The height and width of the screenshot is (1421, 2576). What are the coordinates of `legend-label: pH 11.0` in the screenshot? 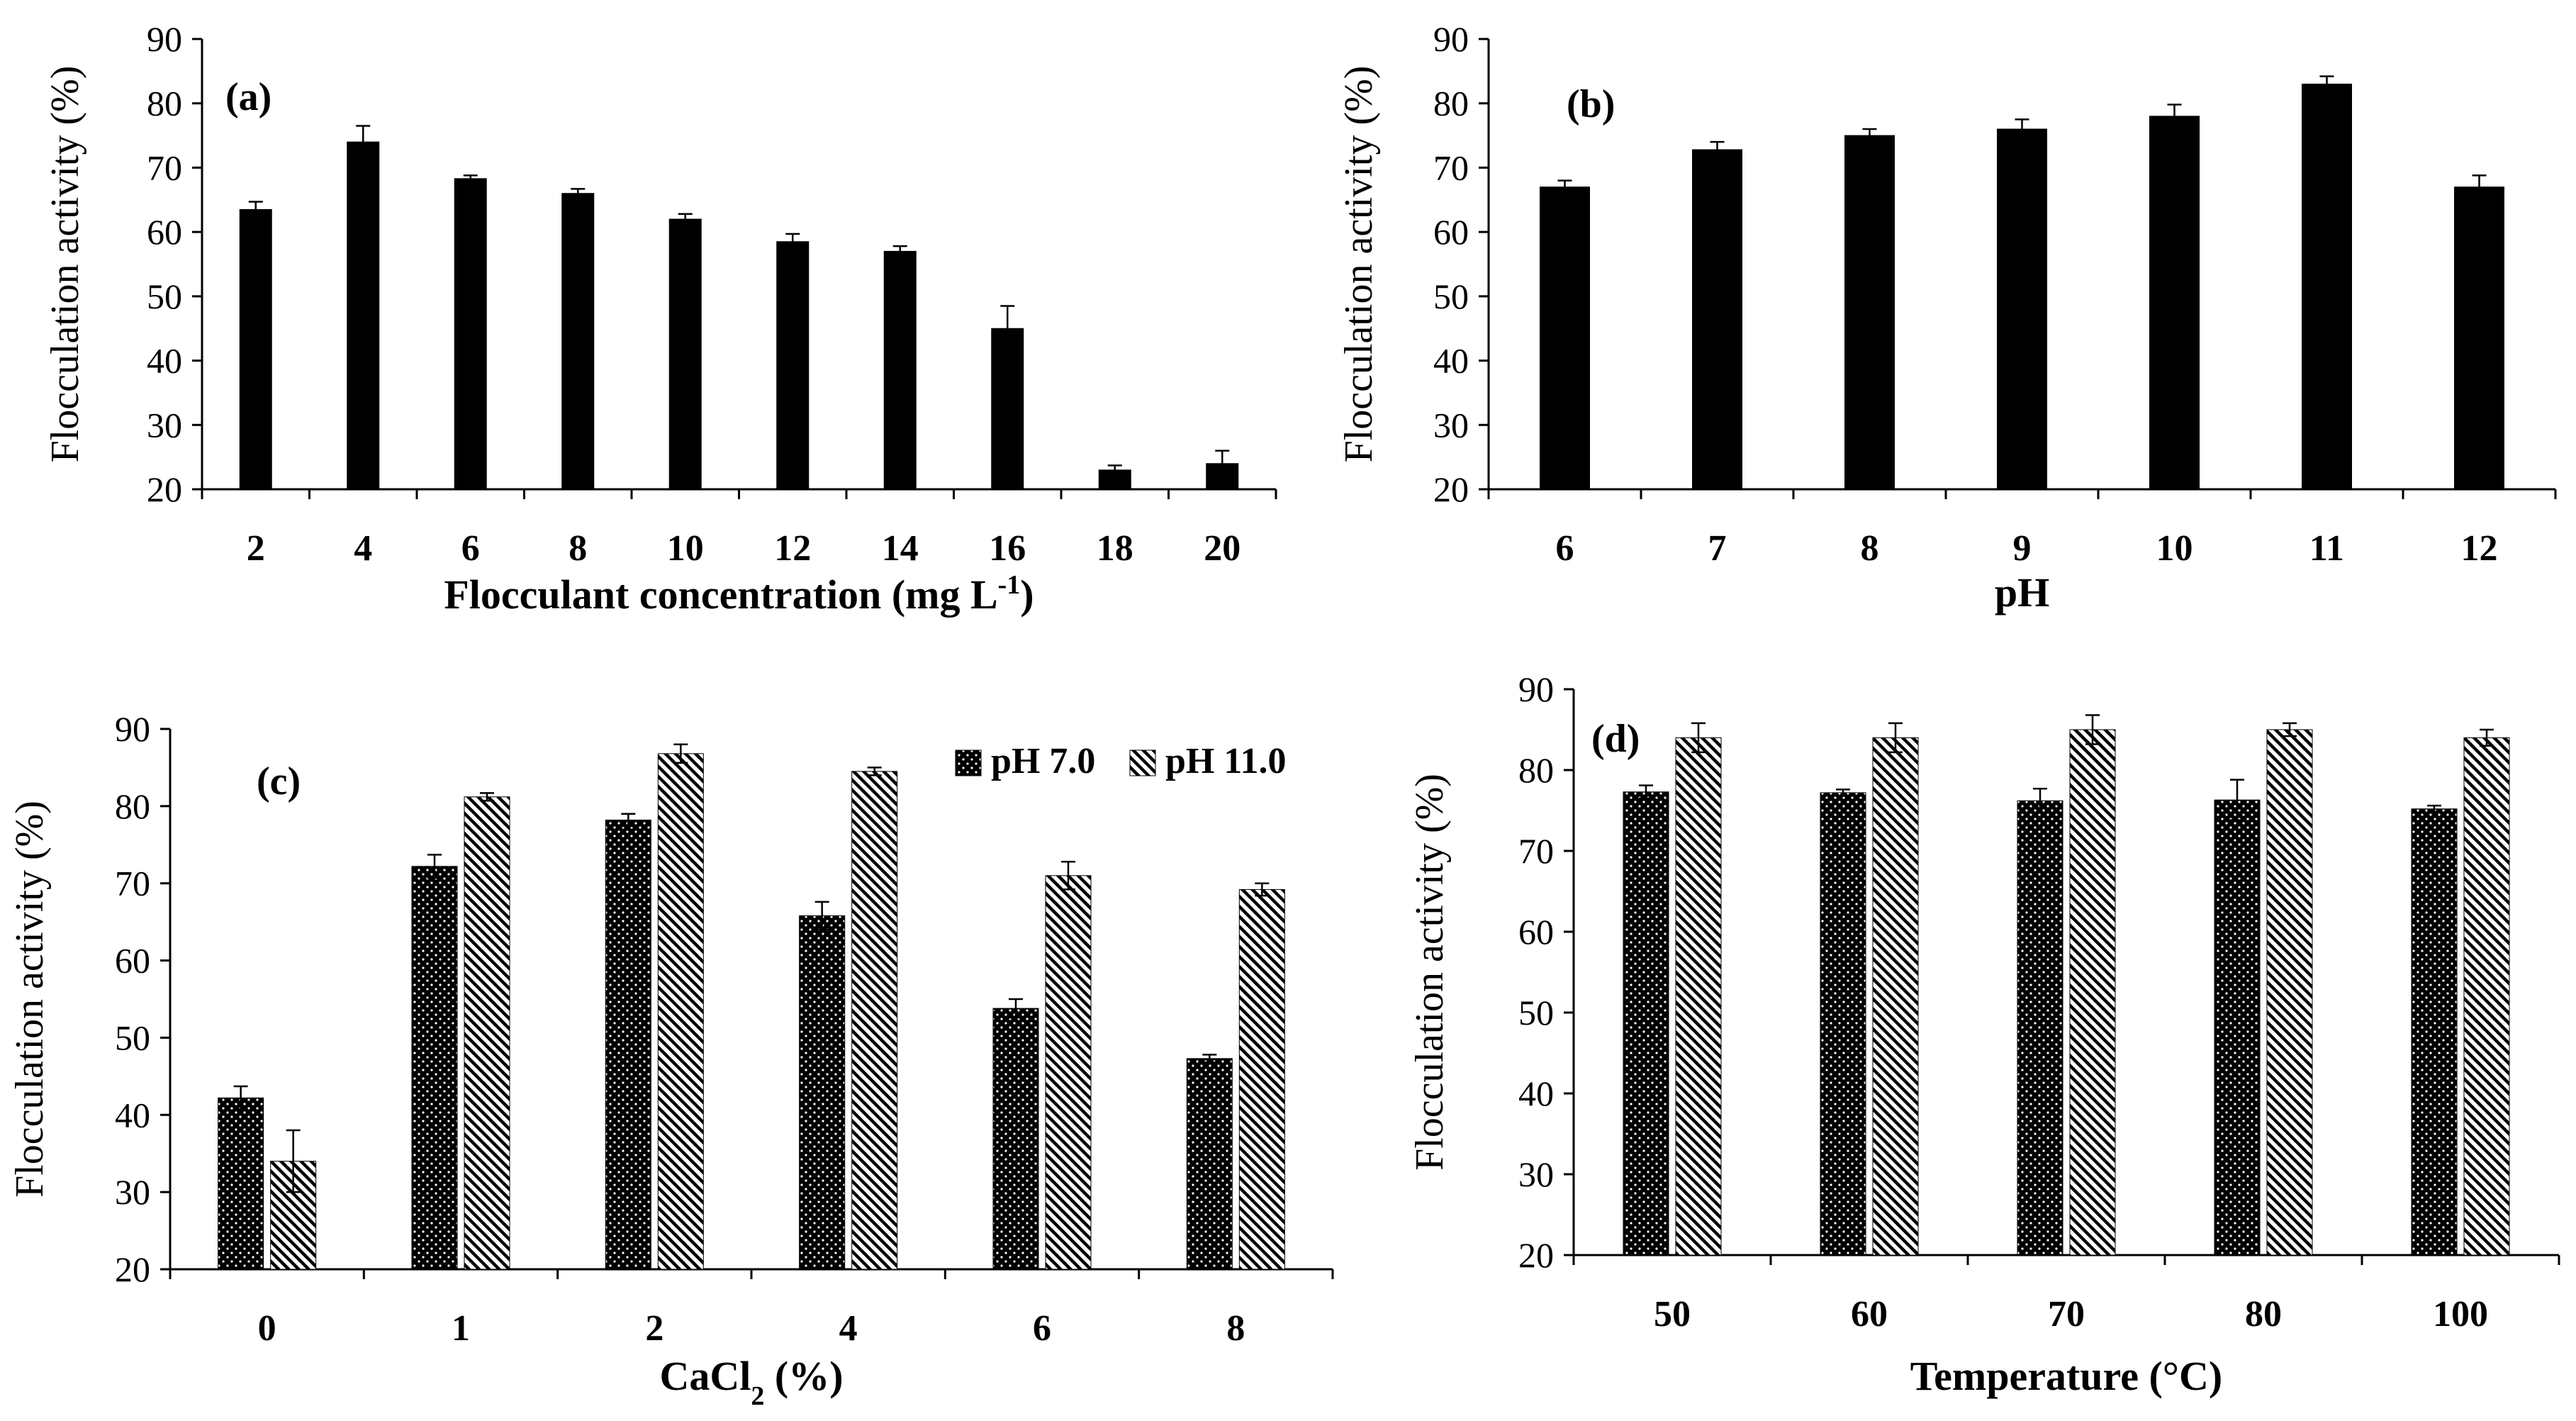 It's located at (1226, 761).